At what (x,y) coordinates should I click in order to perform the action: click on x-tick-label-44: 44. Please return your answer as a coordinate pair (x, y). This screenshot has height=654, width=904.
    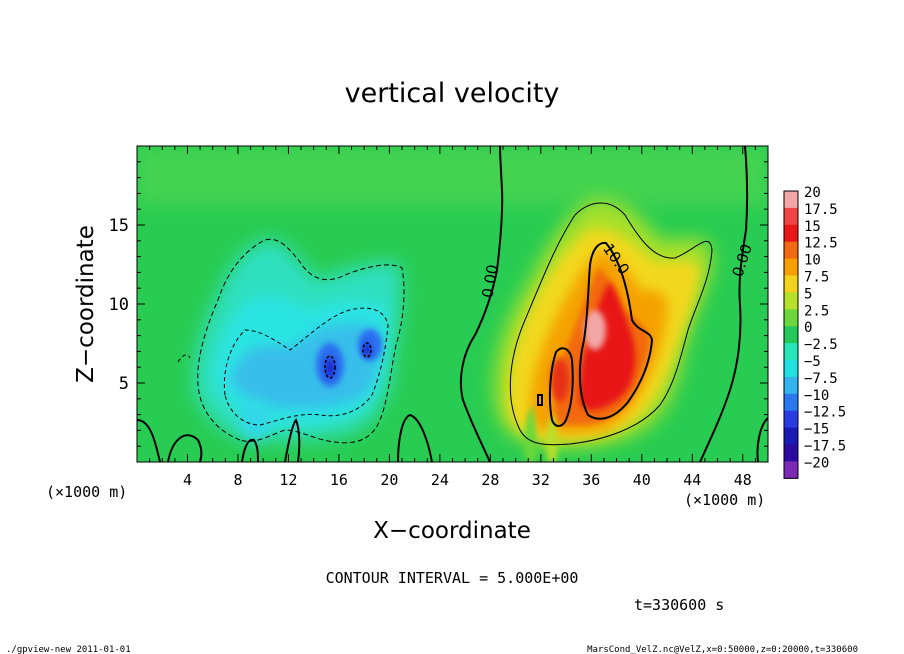
    Looking at the image, I should click on (692, 480).